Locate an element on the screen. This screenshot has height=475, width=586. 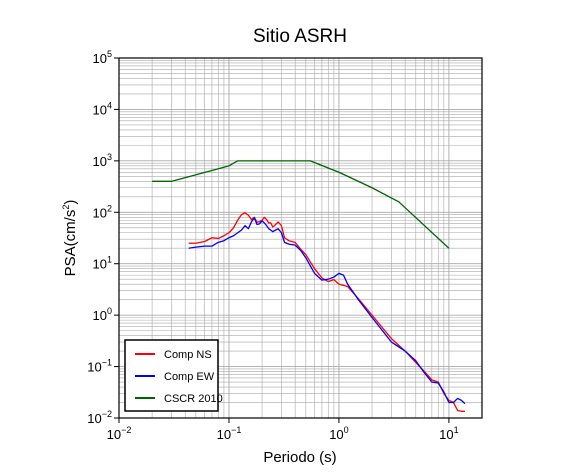
y-tick-label: 10⁻² is located at coordinates (99, 417).